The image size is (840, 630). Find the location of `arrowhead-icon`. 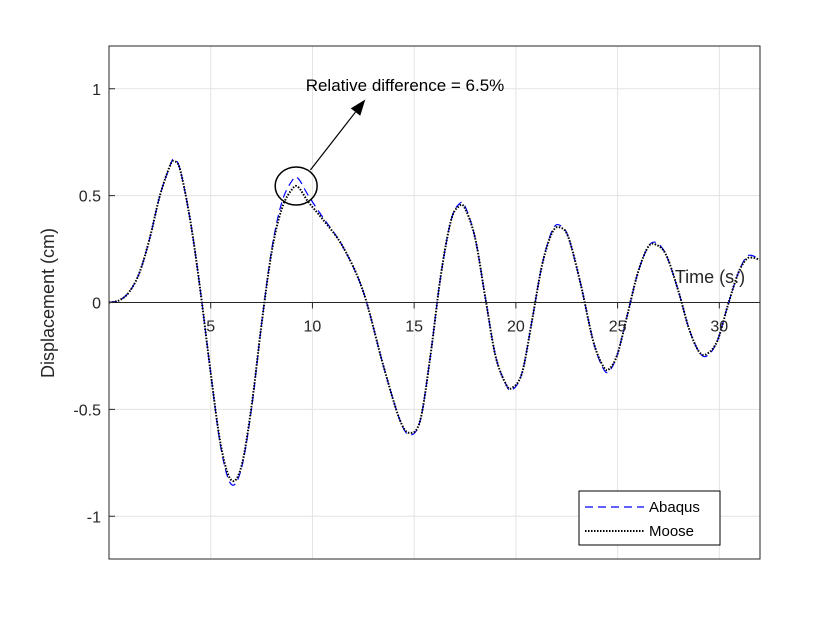

arrowhead-icon is located at coordinates (358, 107).